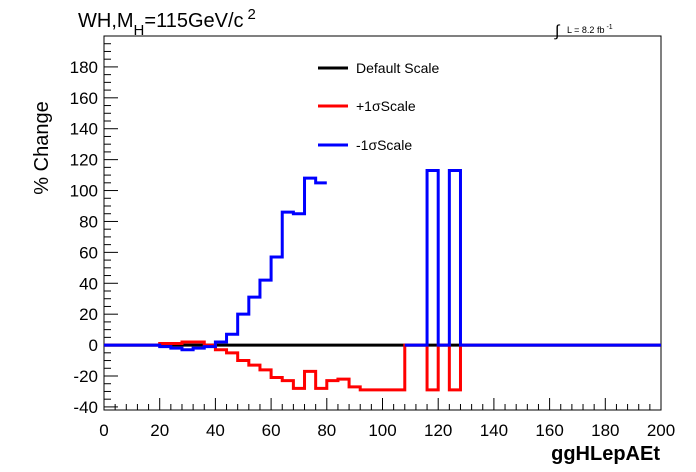  What do you see at coordinates (193, 21) in the screenshot?
I see `chart-title-rest: =115GeV/c` at bounding box center [193, 21].